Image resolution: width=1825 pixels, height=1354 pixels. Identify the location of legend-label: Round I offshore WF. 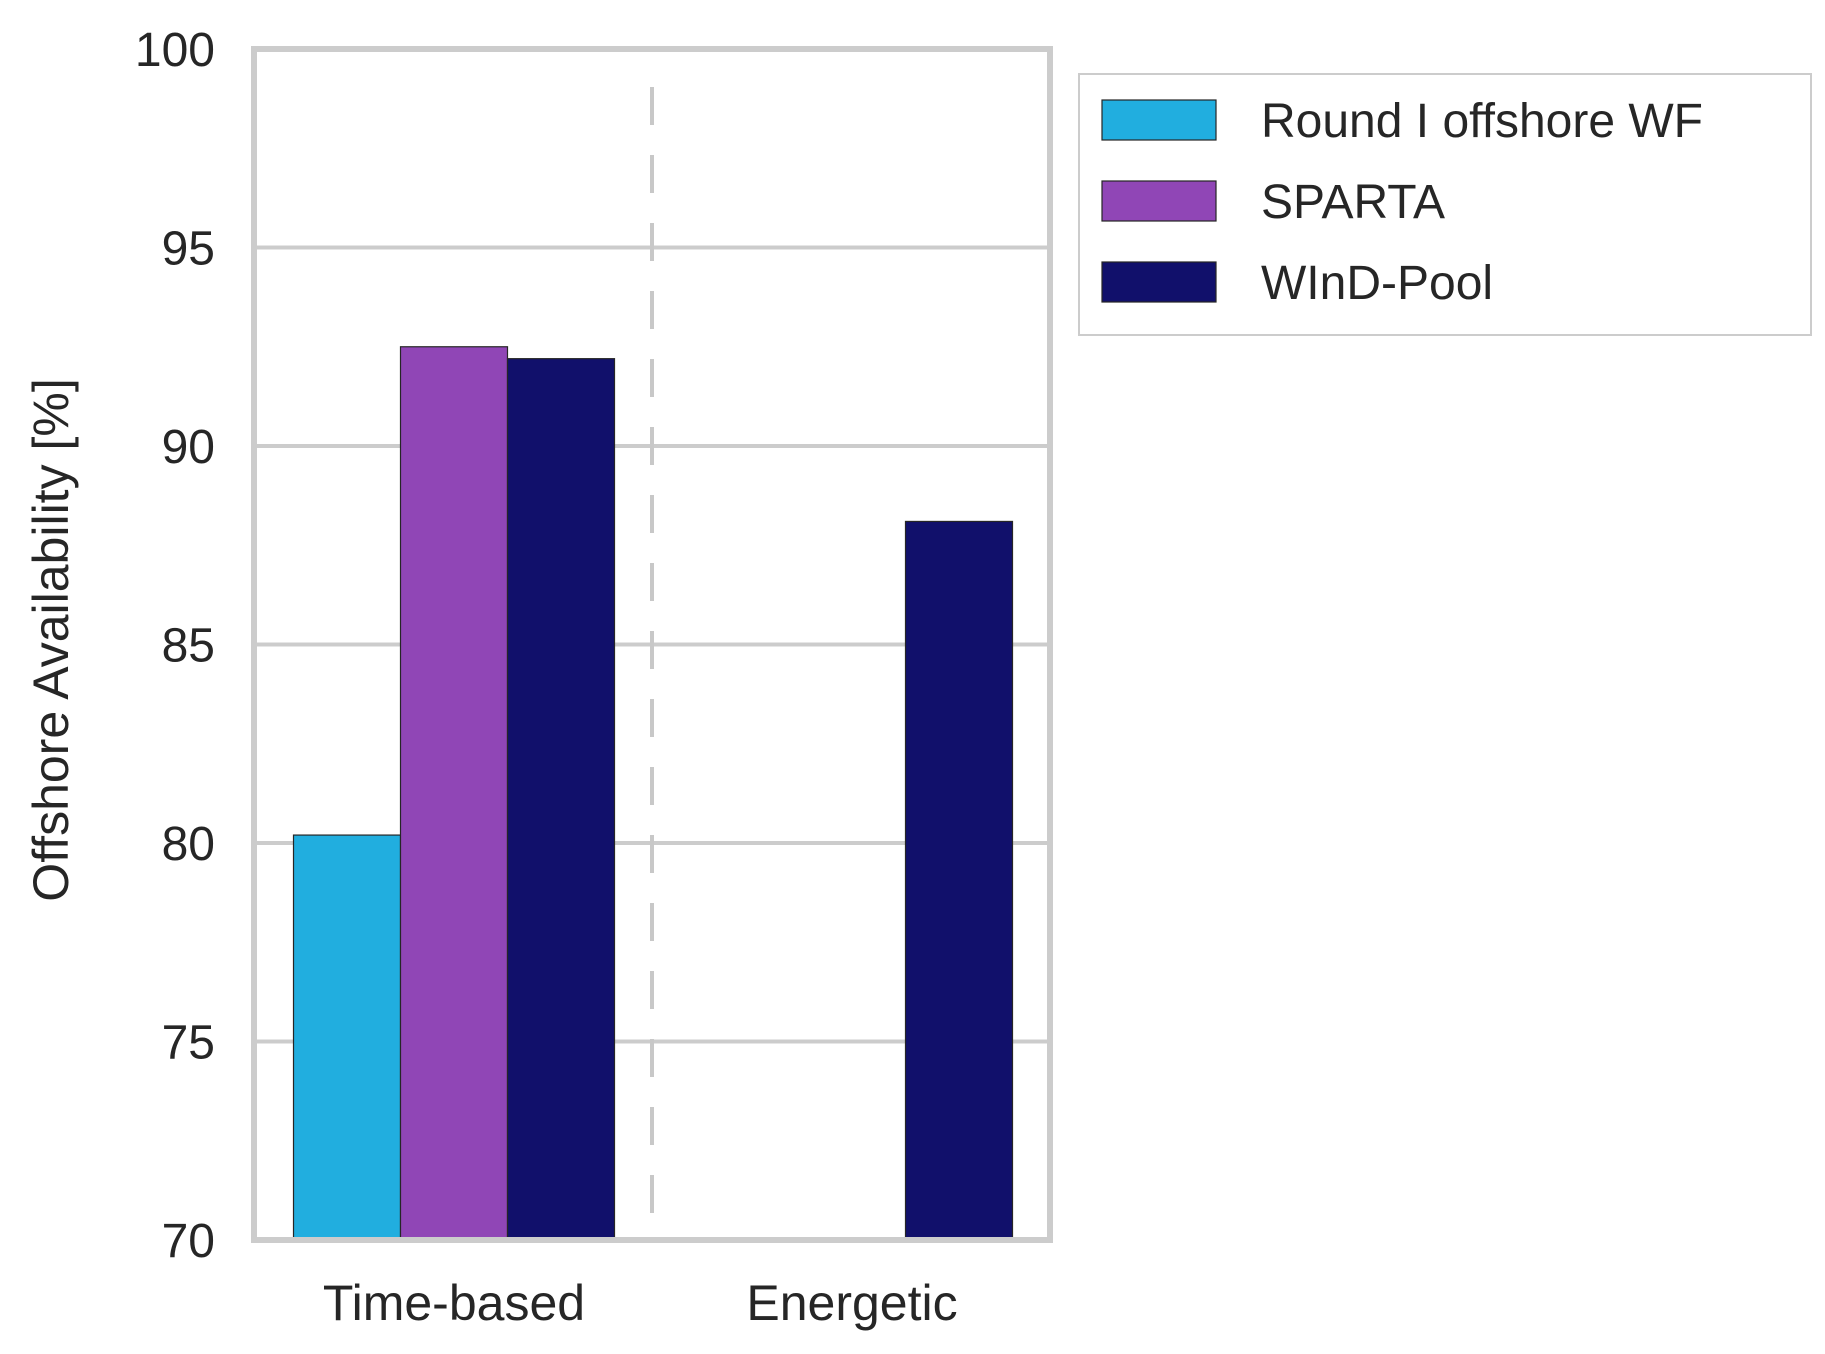
(1482, 121).